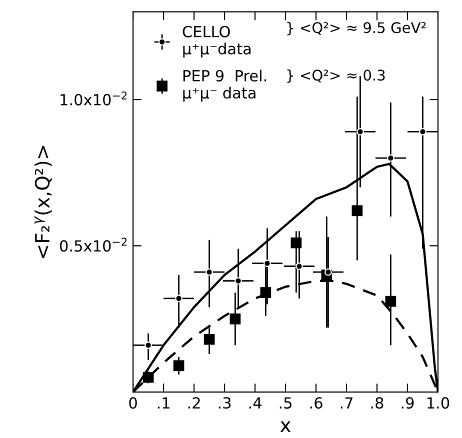 This screenshot has height=438, width=462. Describe the element at coordinates (224, 403) in the screenshot. I see `x-tick-label: .3` at that location.